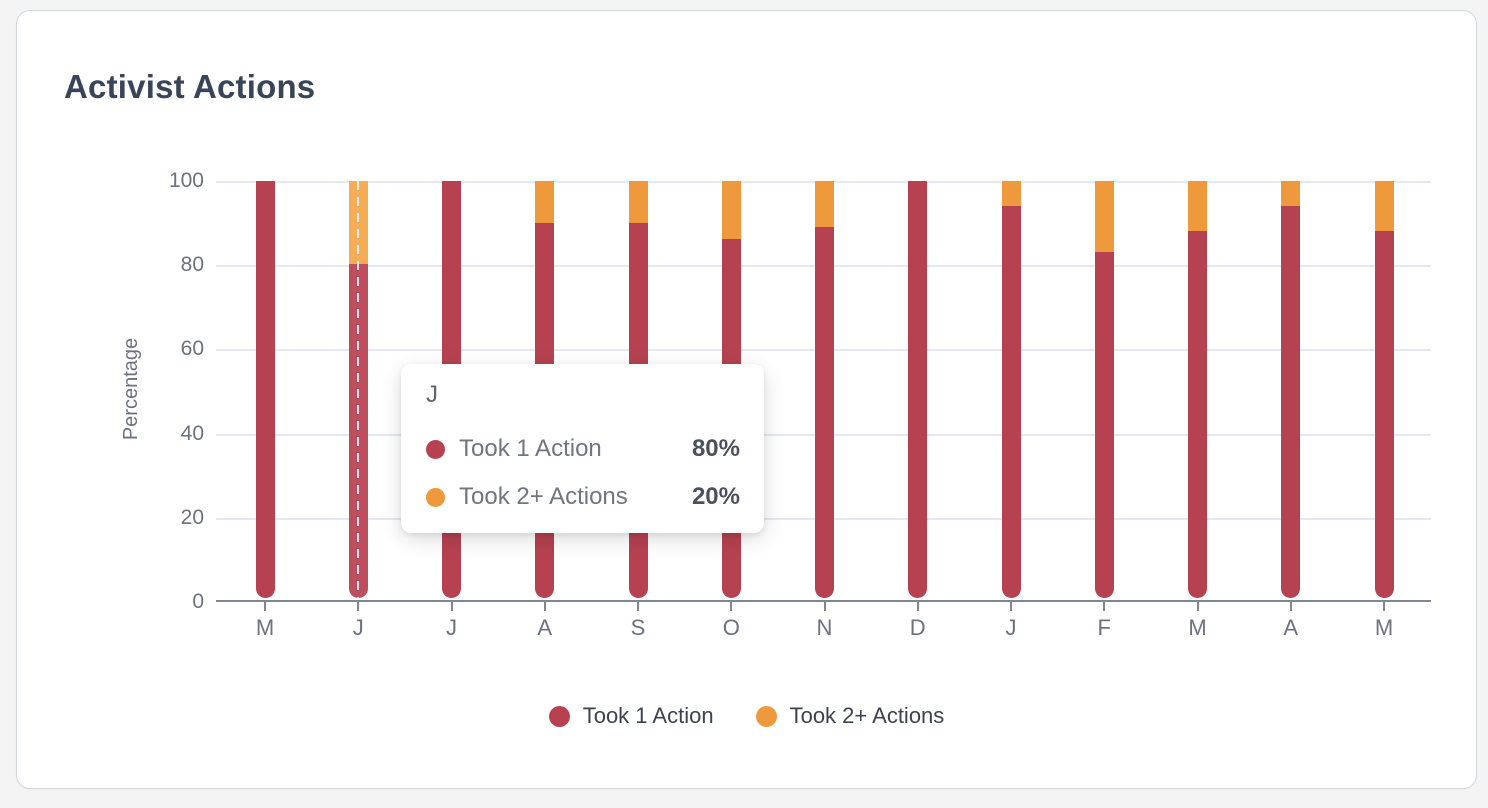  What do you see at coordinates (545, 627) in the screenshot?
I see `x-tick-label-3: A` at bounding box center [545, 627].